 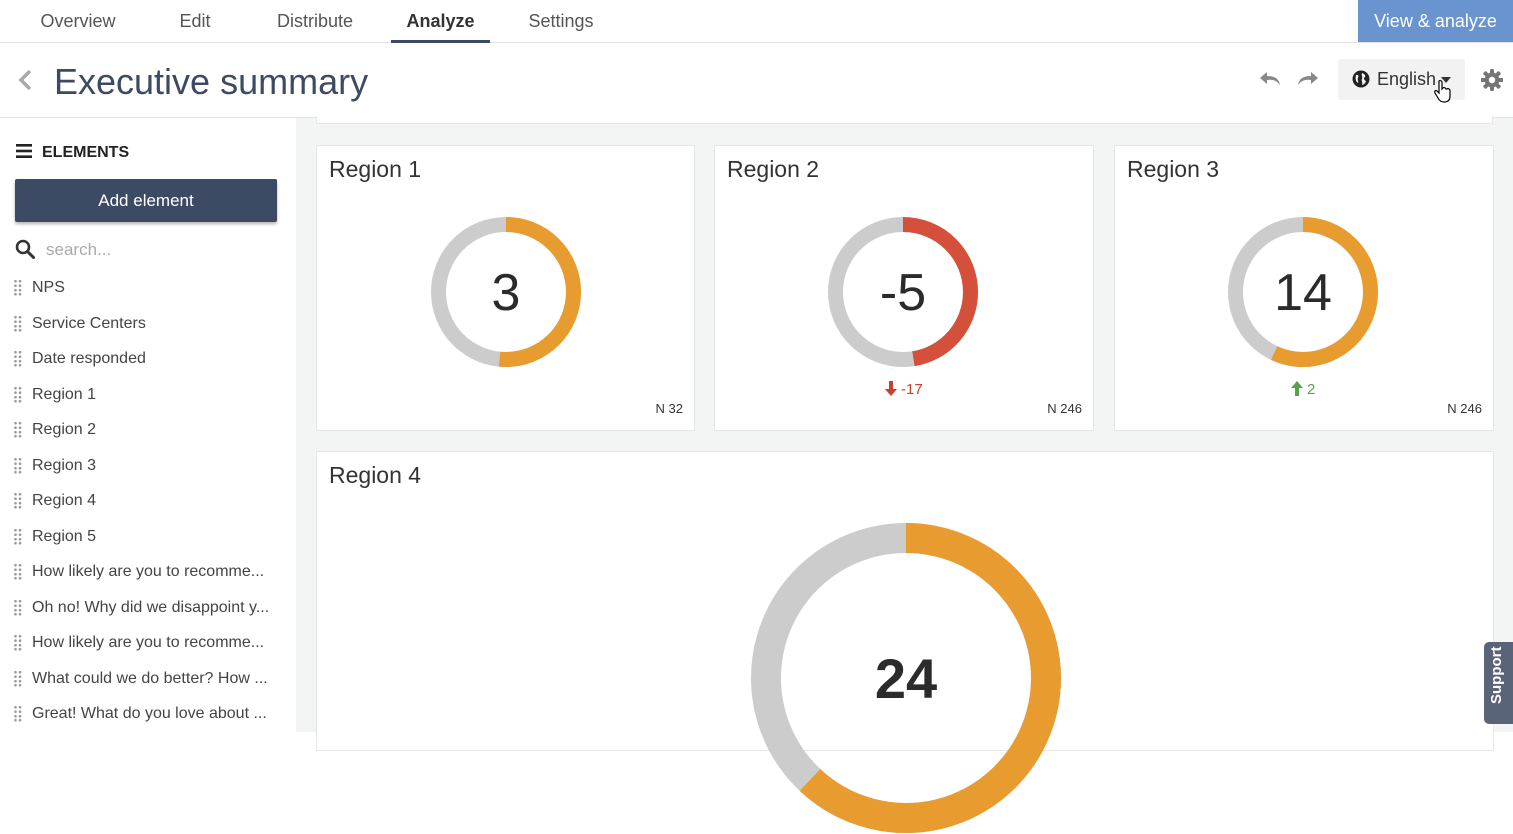 What do you see at coordinates (669, 408) in the screenshot?
I see `sample-size: N 32` at bounding box center [669, 408].